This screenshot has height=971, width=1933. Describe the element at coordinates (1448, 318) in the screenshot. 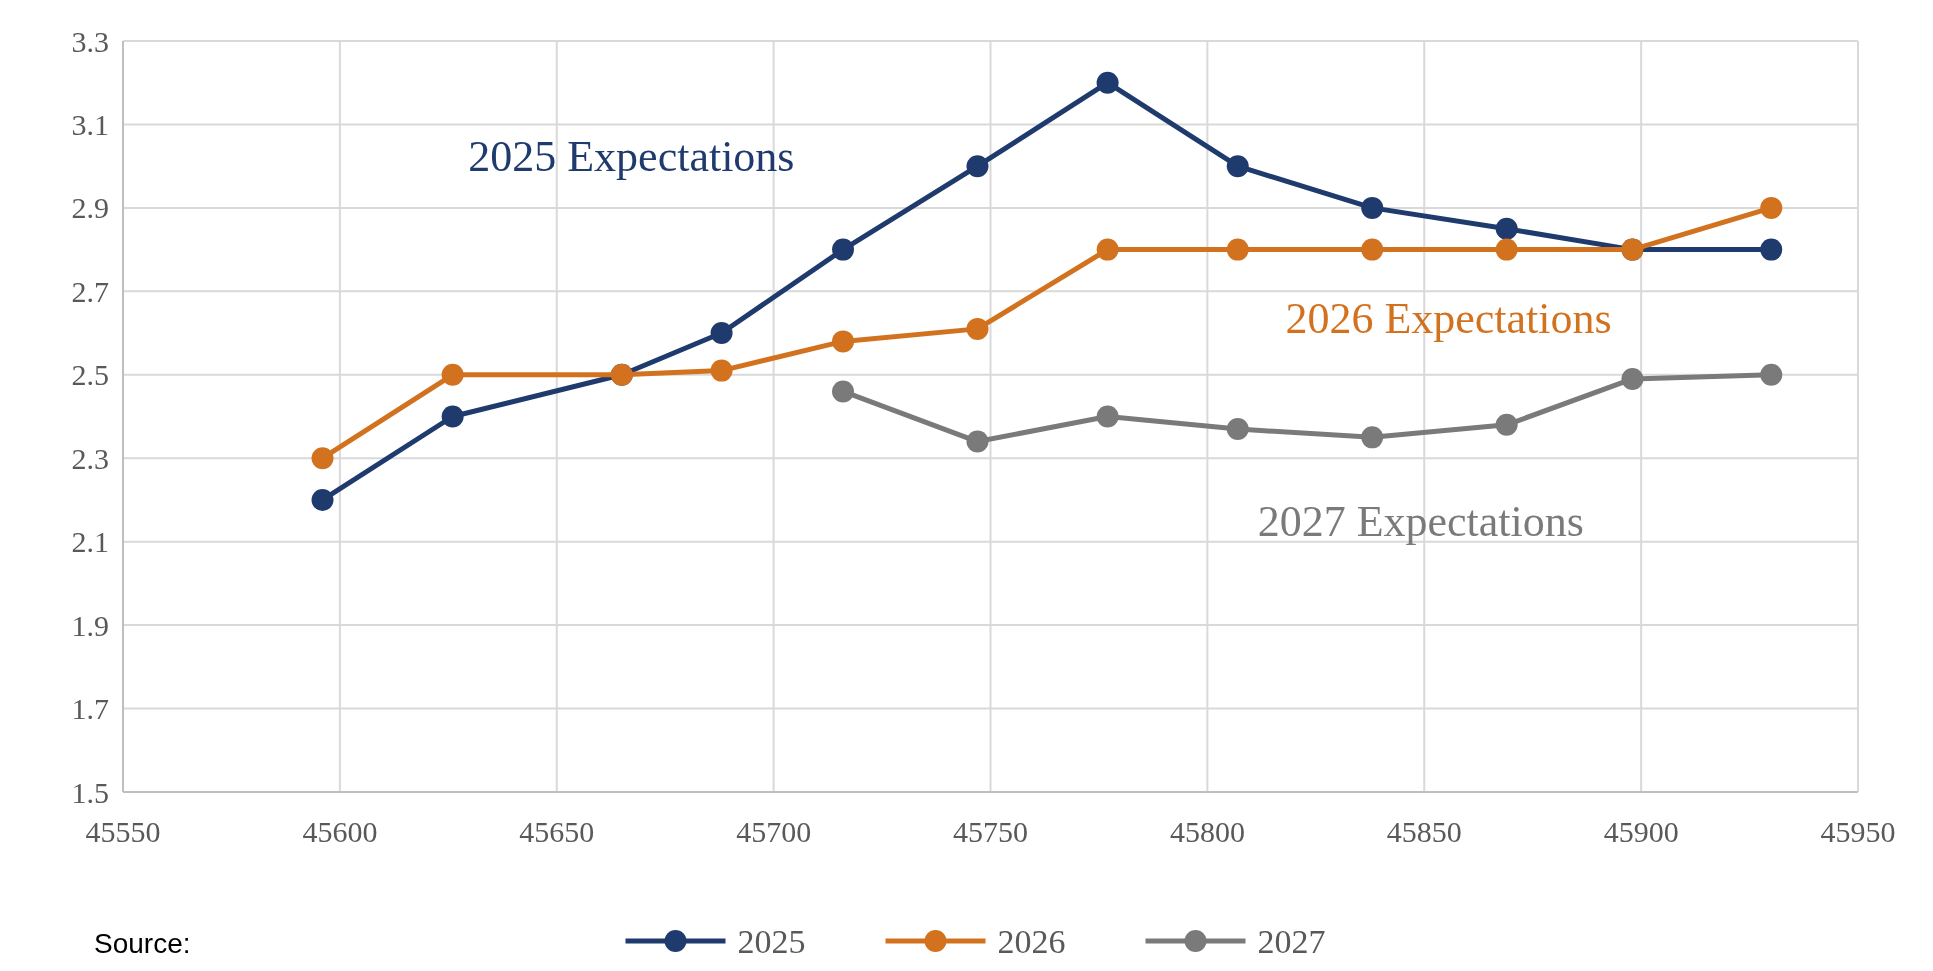

I see `annotation: 2026 Expectations` at that location.